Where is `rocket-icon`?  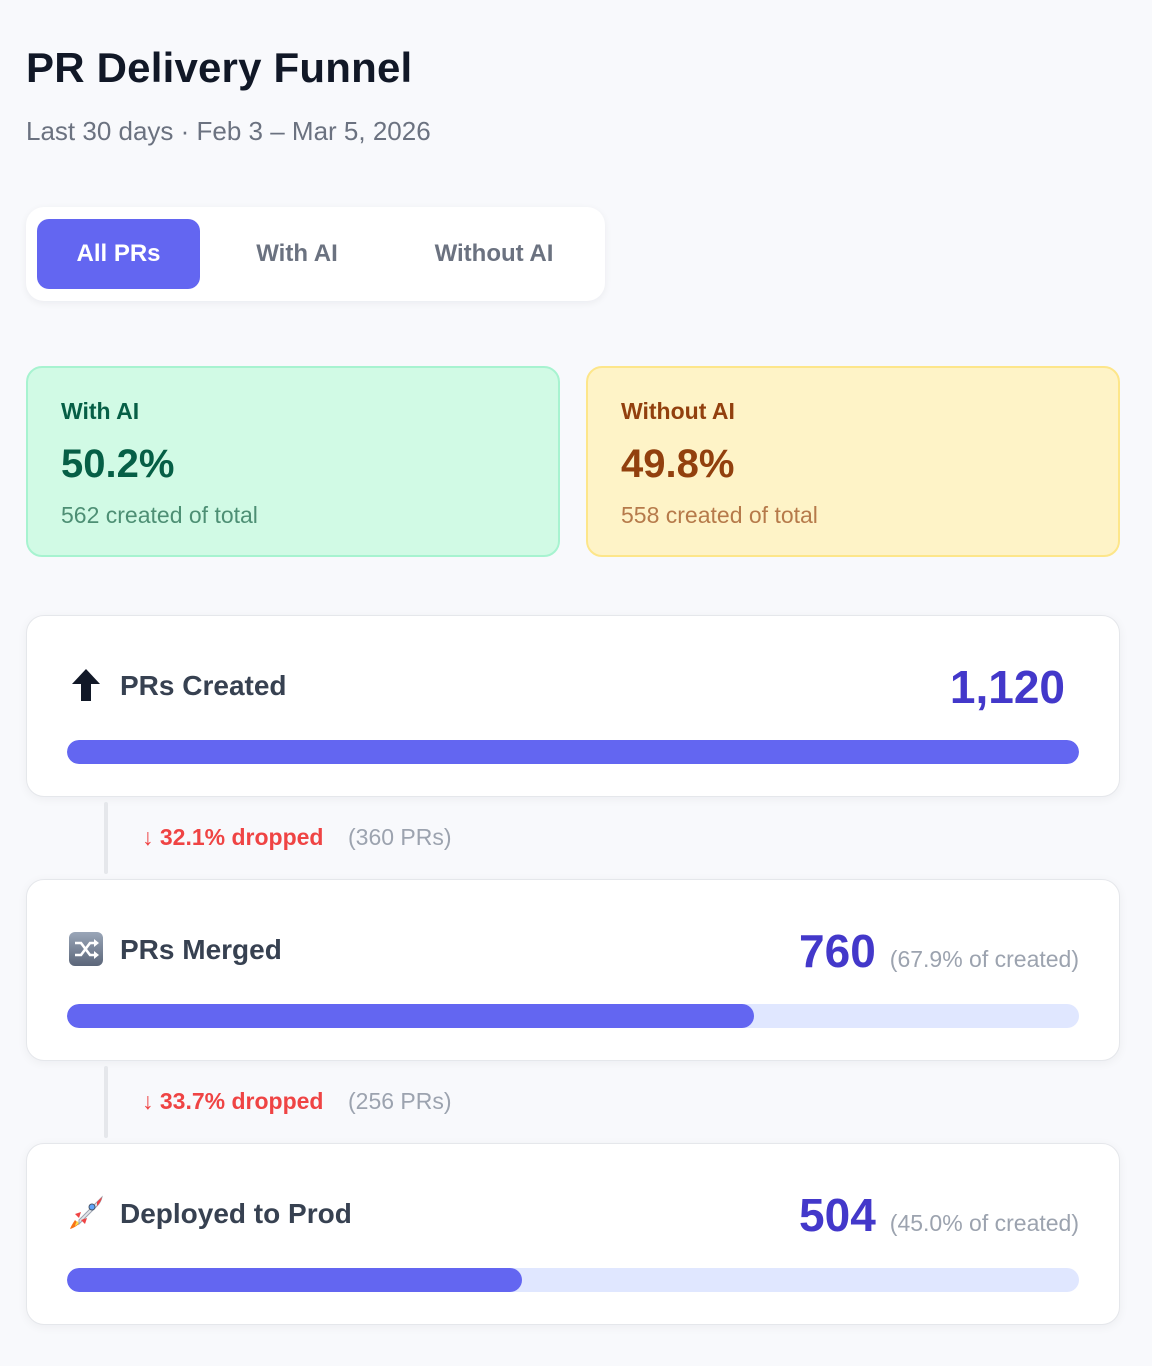
rocket-icon is located at coordinates (86, 1213).